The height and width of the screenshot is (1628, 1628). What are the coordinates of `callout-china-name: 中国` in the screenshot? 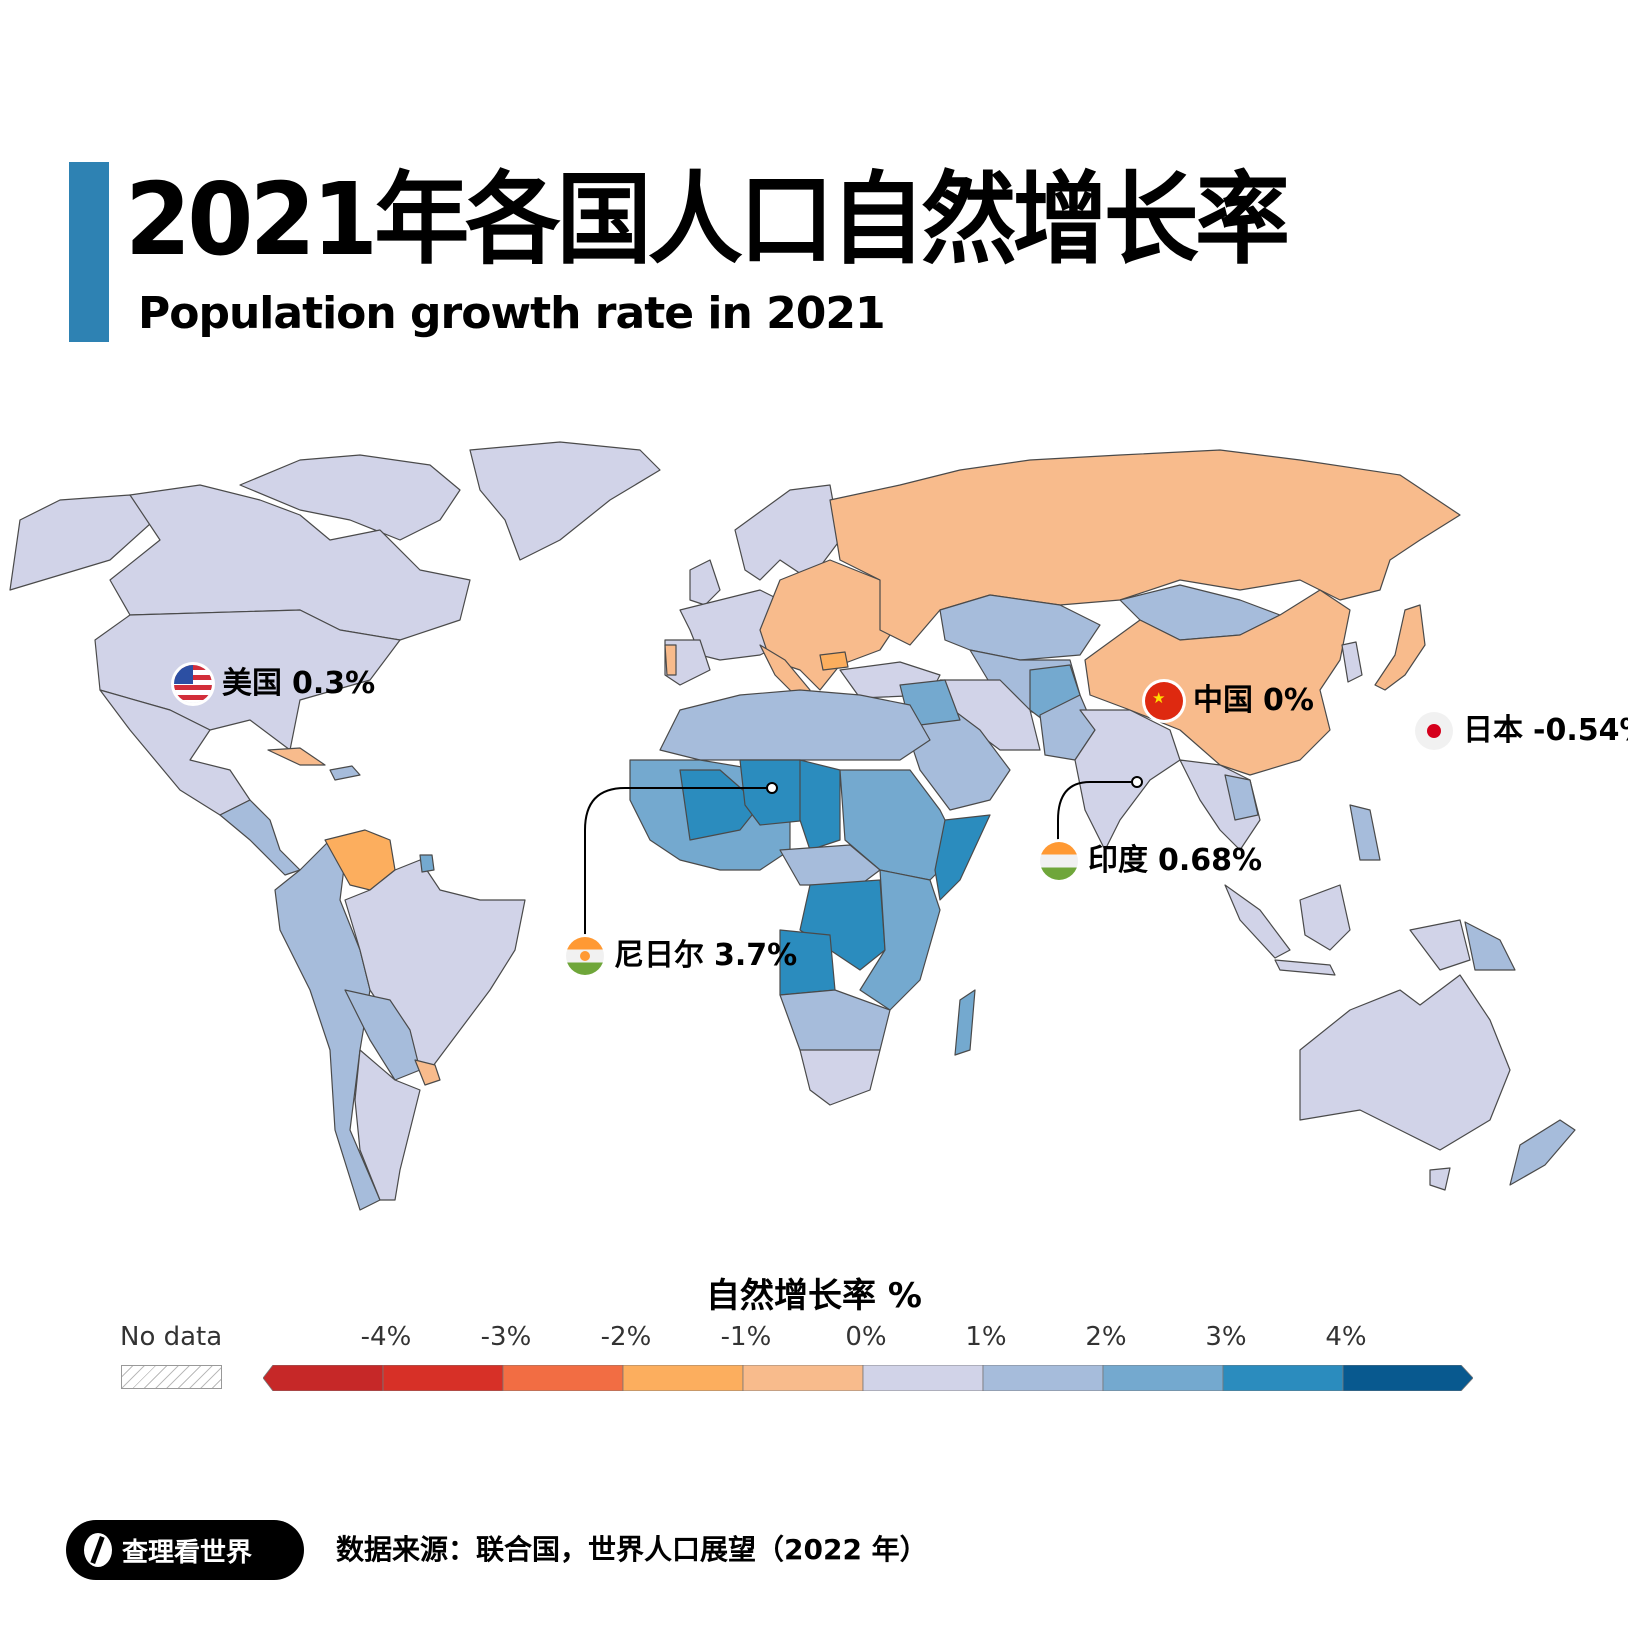 It's located at (1223, 700).